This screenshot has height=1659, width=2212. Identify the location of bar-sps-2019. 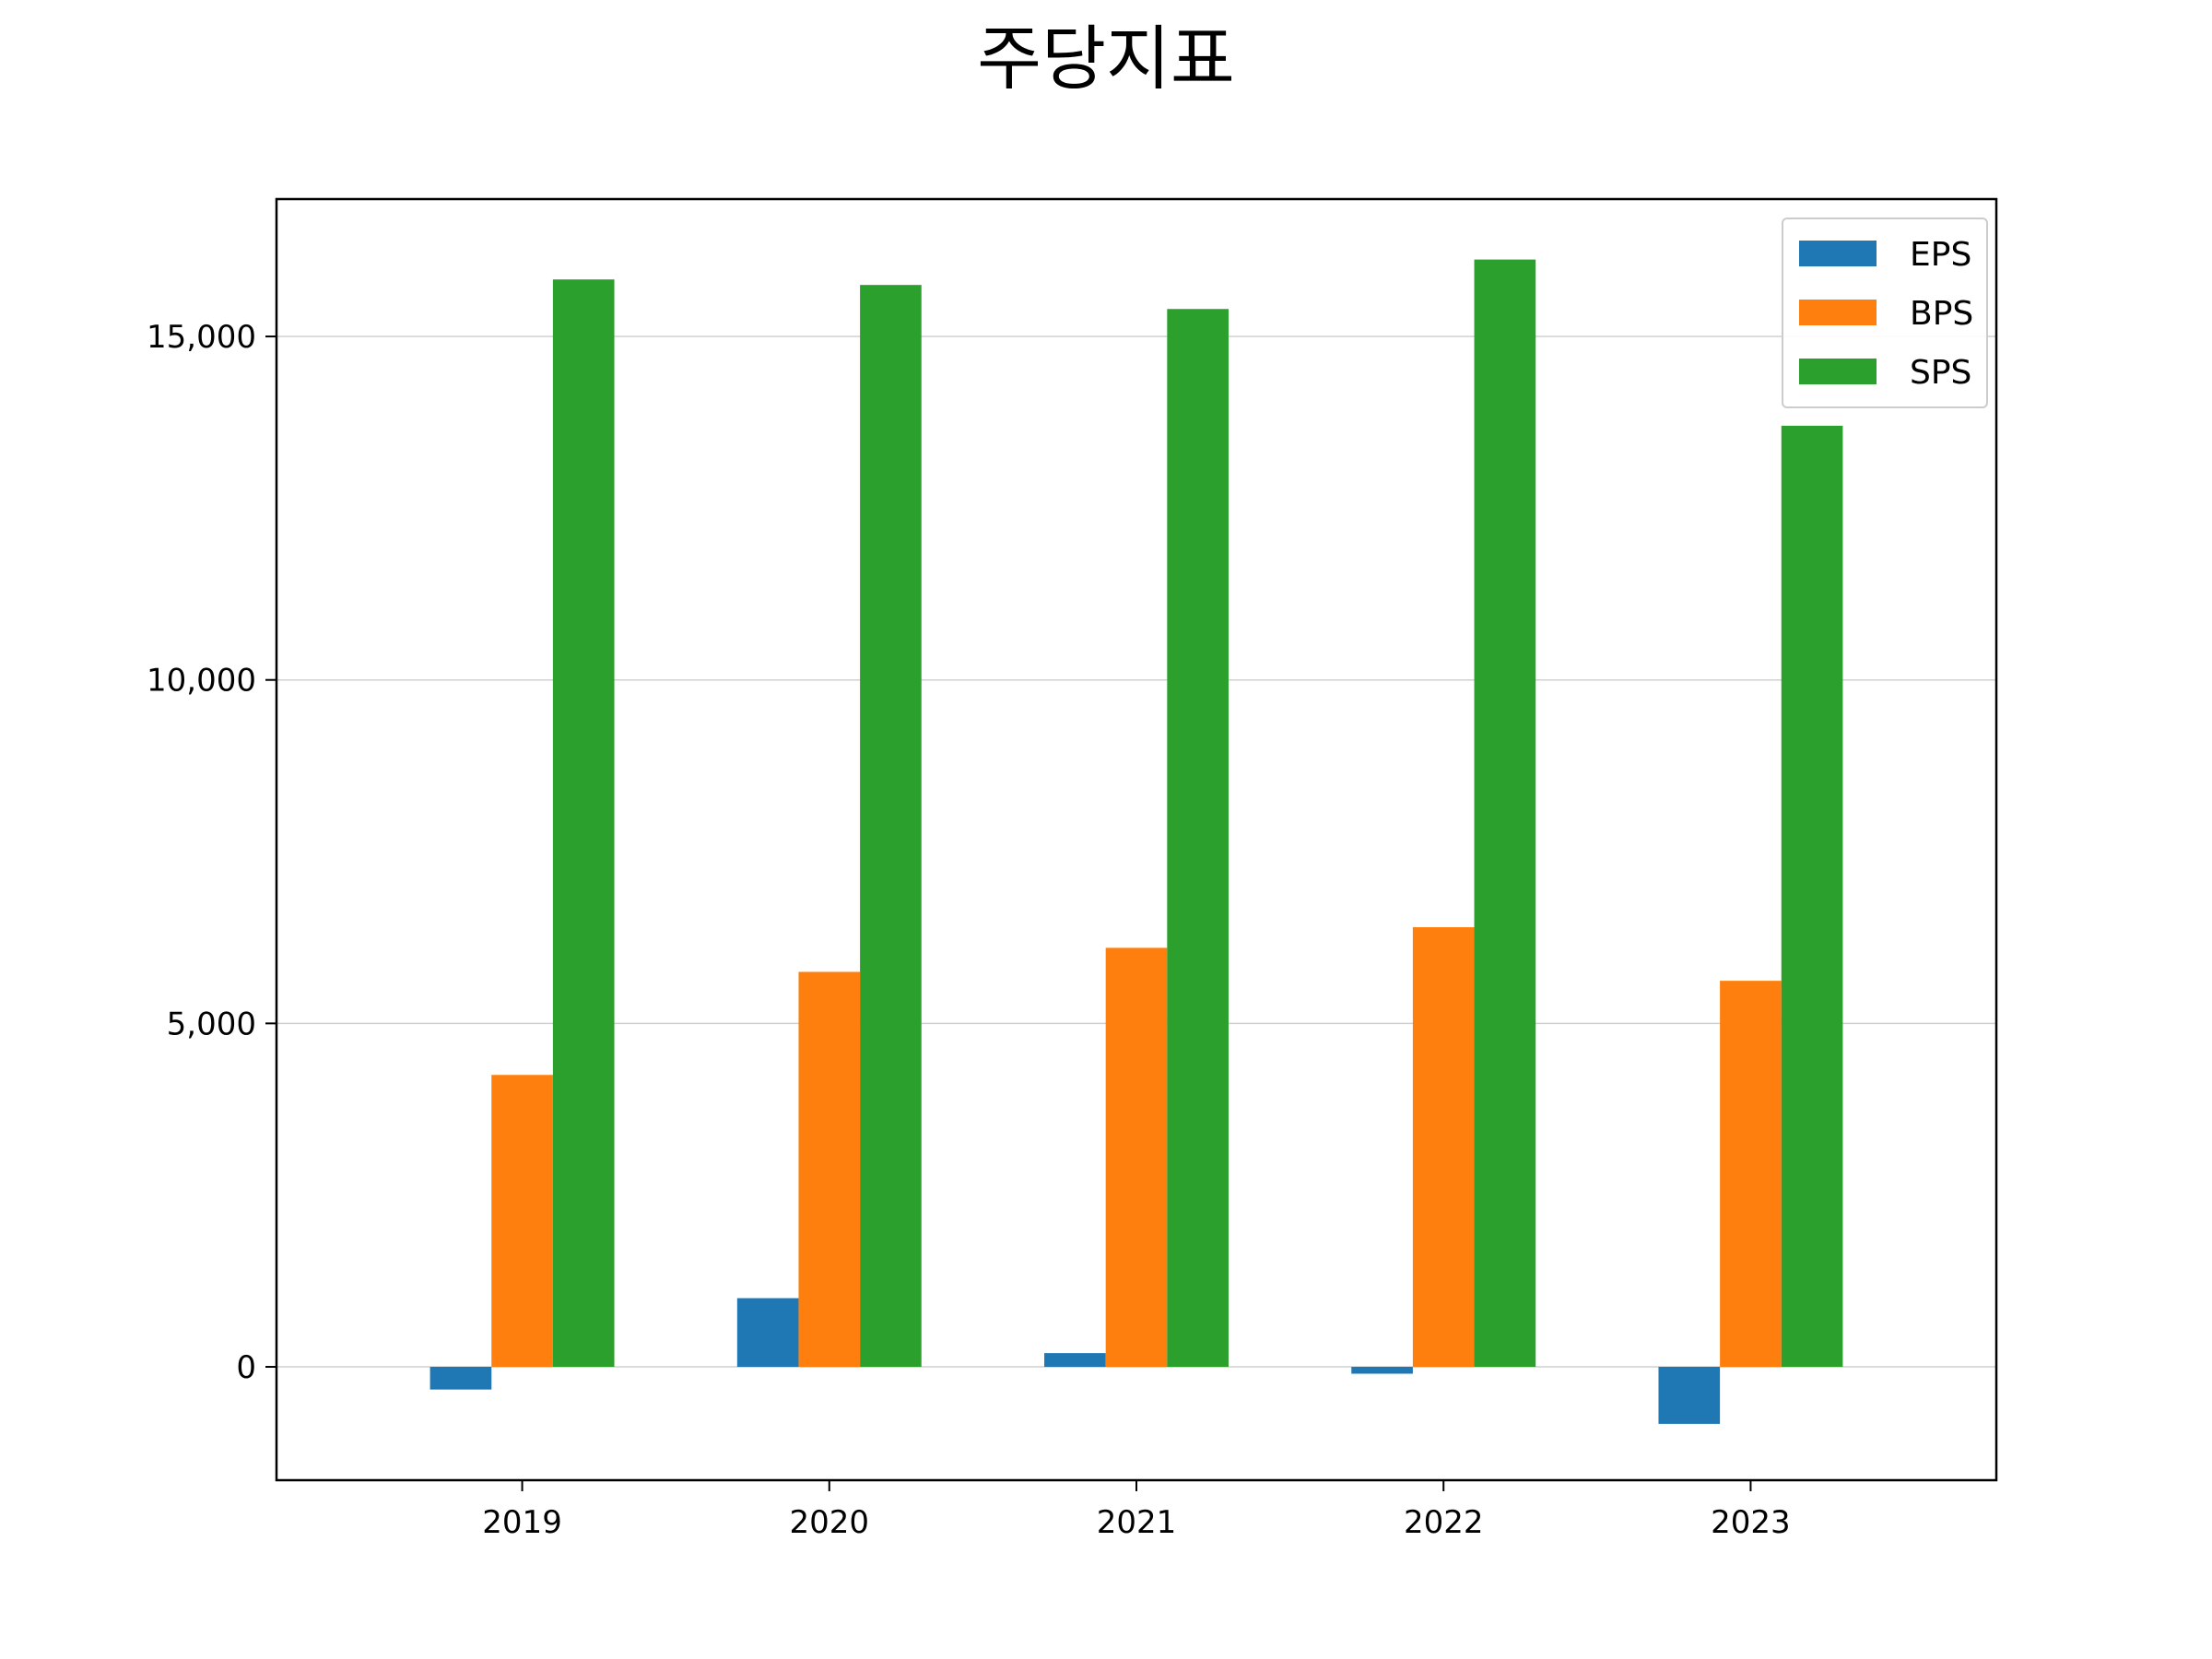
(583, 823).